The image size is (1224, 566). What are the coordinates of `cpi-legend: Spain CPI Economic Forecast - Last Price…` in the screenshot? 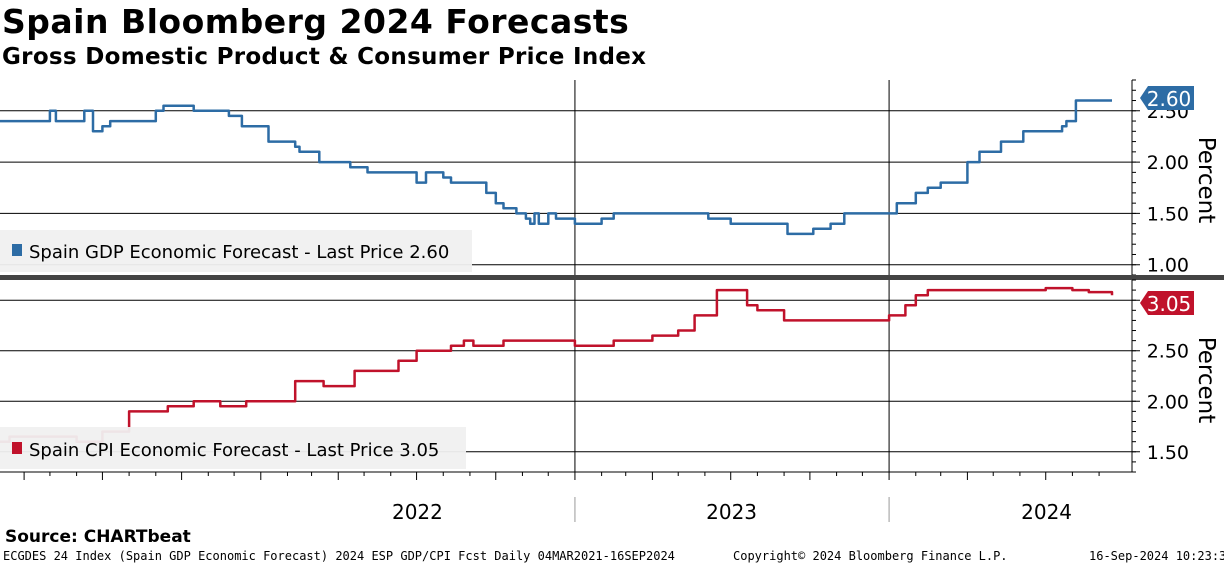 It's located at (233, 448).